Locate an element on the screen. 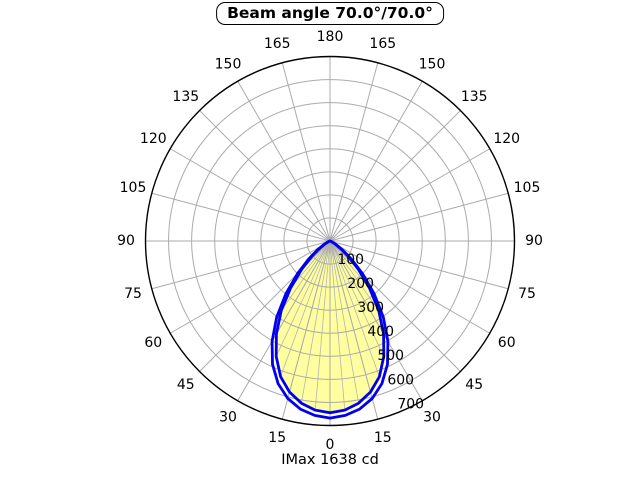 The height and width of the screenshot is (480, 640). radial-tick-label: 600 is located at coordinates (400, 380).